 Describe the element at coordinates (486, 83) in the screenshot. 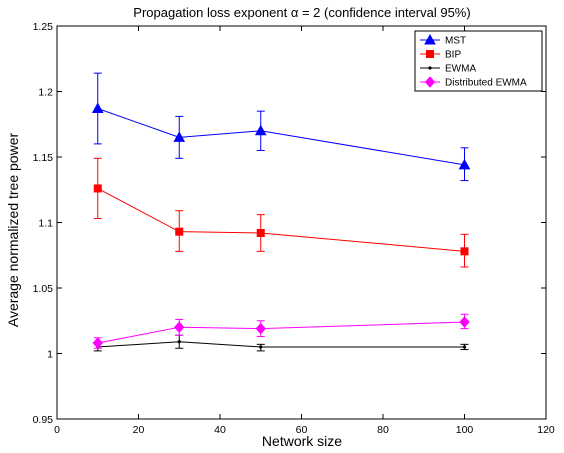

I see `legend-label: Distributed EWMA` at that location.